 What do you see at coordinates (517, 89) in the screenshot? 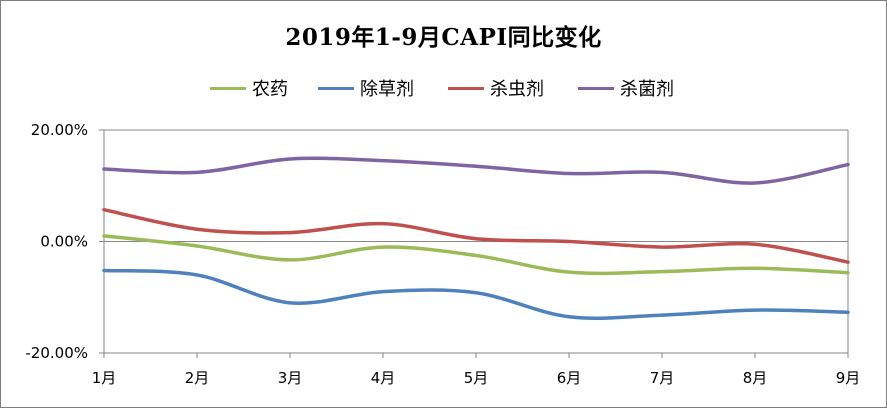
I see `legend-label-insecticide: 杀虫剂` at bounding box center [517, 89].